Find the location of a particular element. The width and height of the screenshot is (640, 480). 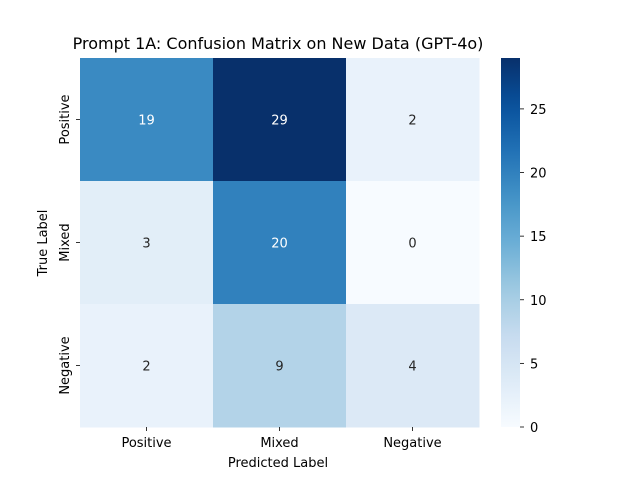

y-axis-ticks: Positive Mixed Negative is located at coordinates (69, 244).